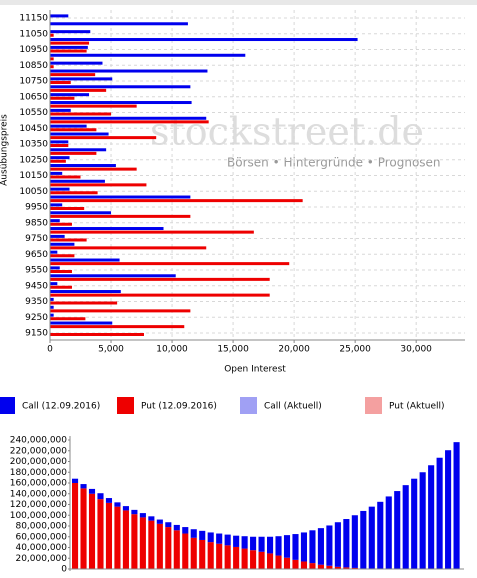  Describe the element at coordinates (172, 350) in the screenshot. I see `x-tick-label: 10,000` at that location.